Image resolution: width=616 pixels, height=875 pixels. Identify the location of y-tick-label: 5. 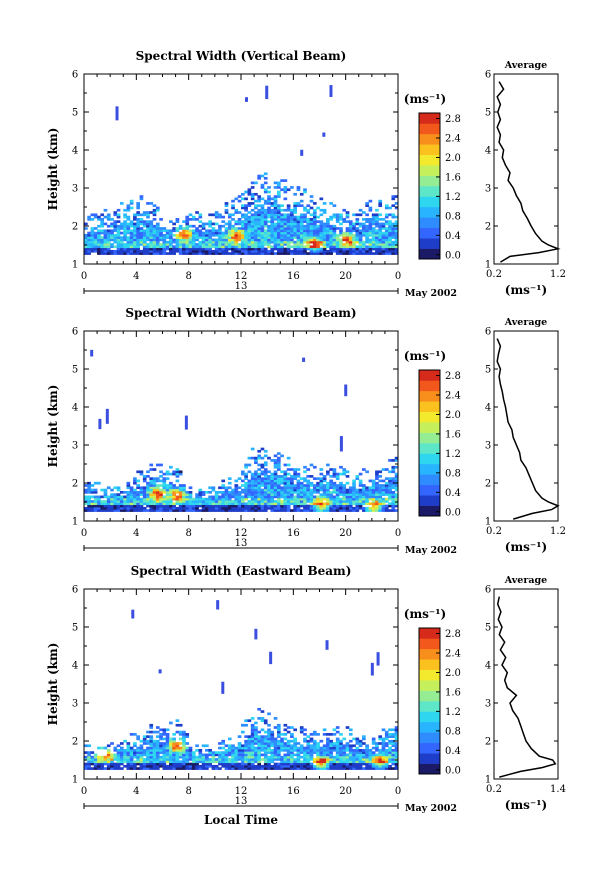
(75, 113).